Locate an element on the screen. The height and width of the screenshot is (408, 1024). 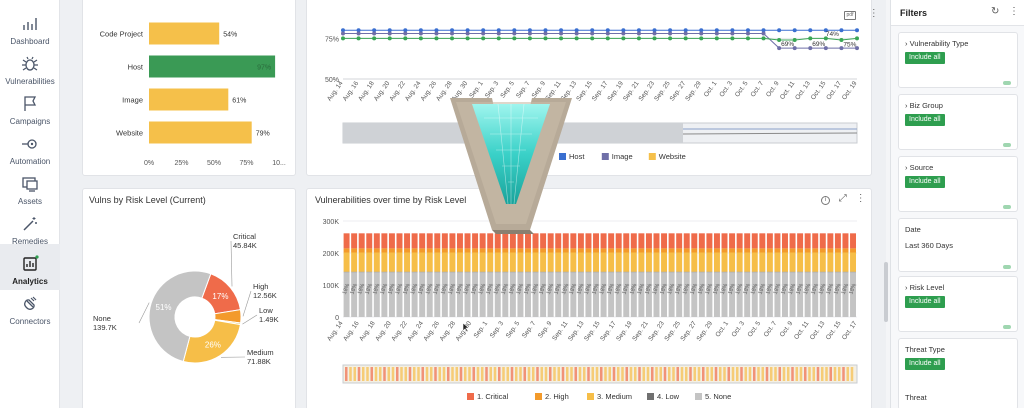
filter-source: › Source Include all is located at coordinates (958, 184).